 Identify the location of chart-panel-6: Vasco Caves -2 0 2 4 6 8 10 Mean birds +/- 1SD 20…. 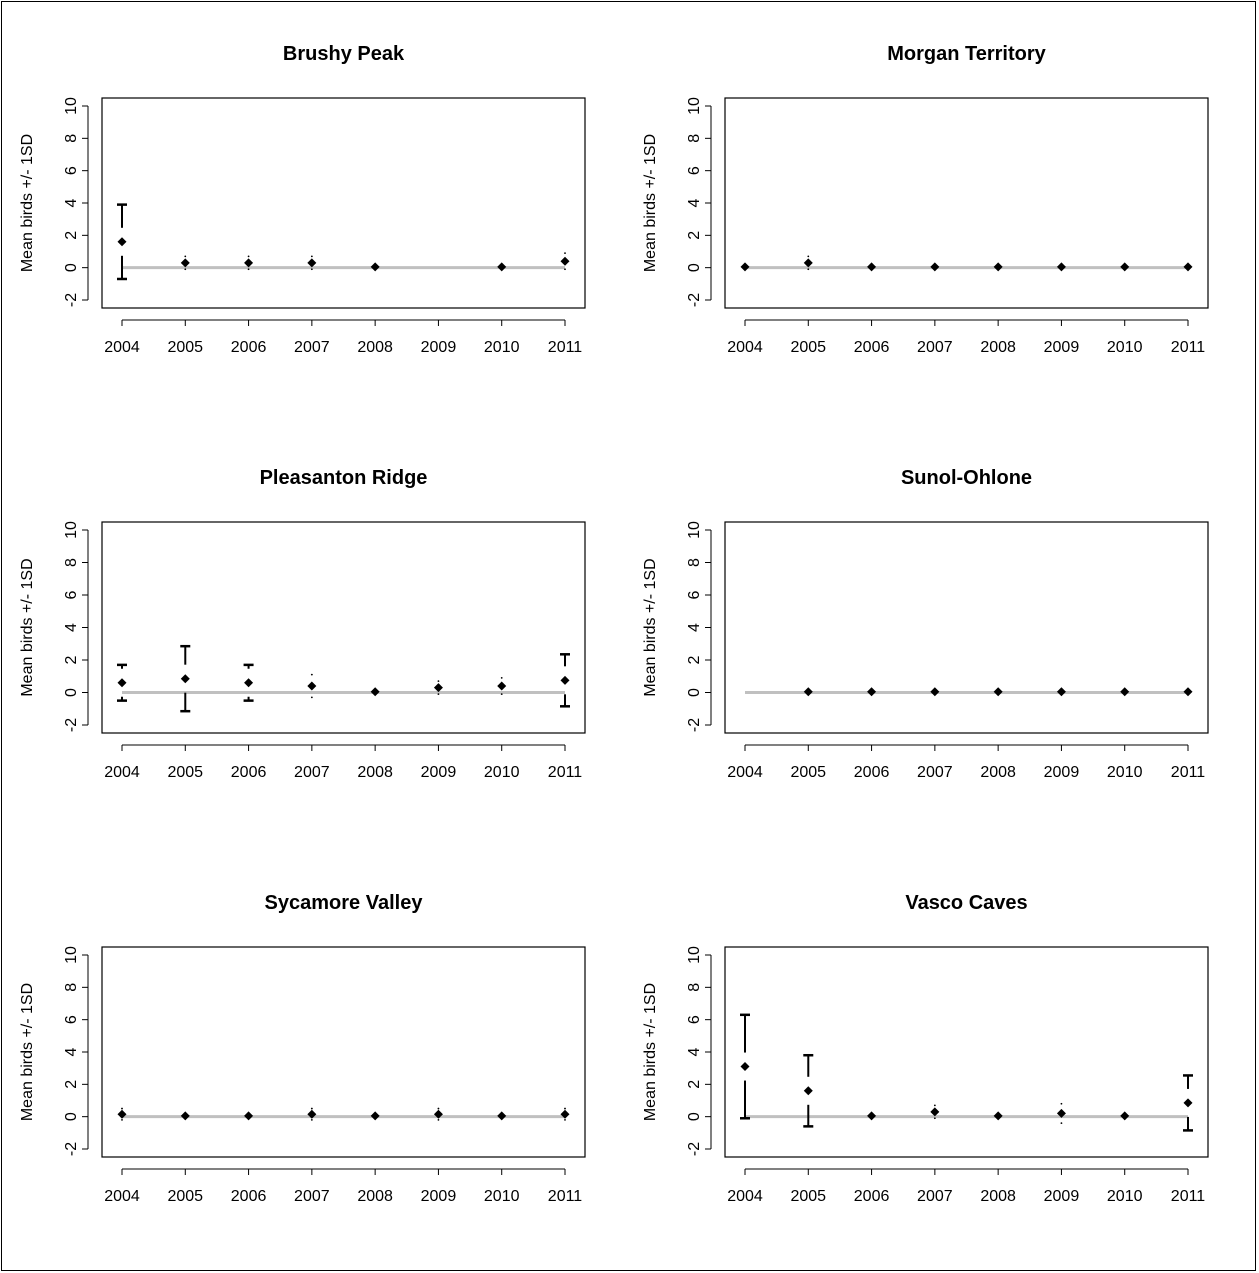
(925, 1048).